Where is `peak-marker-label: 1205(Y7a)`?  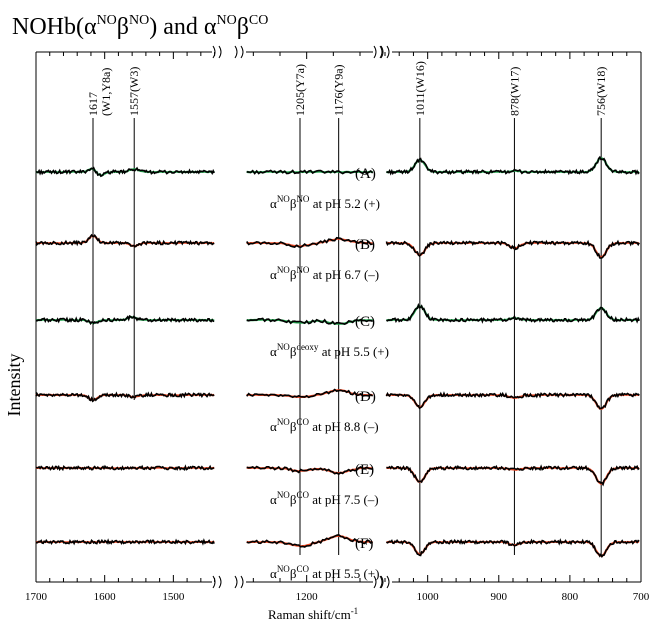
peak-marker-label: 1205(Y7a) is located at coordinates (300, 90).